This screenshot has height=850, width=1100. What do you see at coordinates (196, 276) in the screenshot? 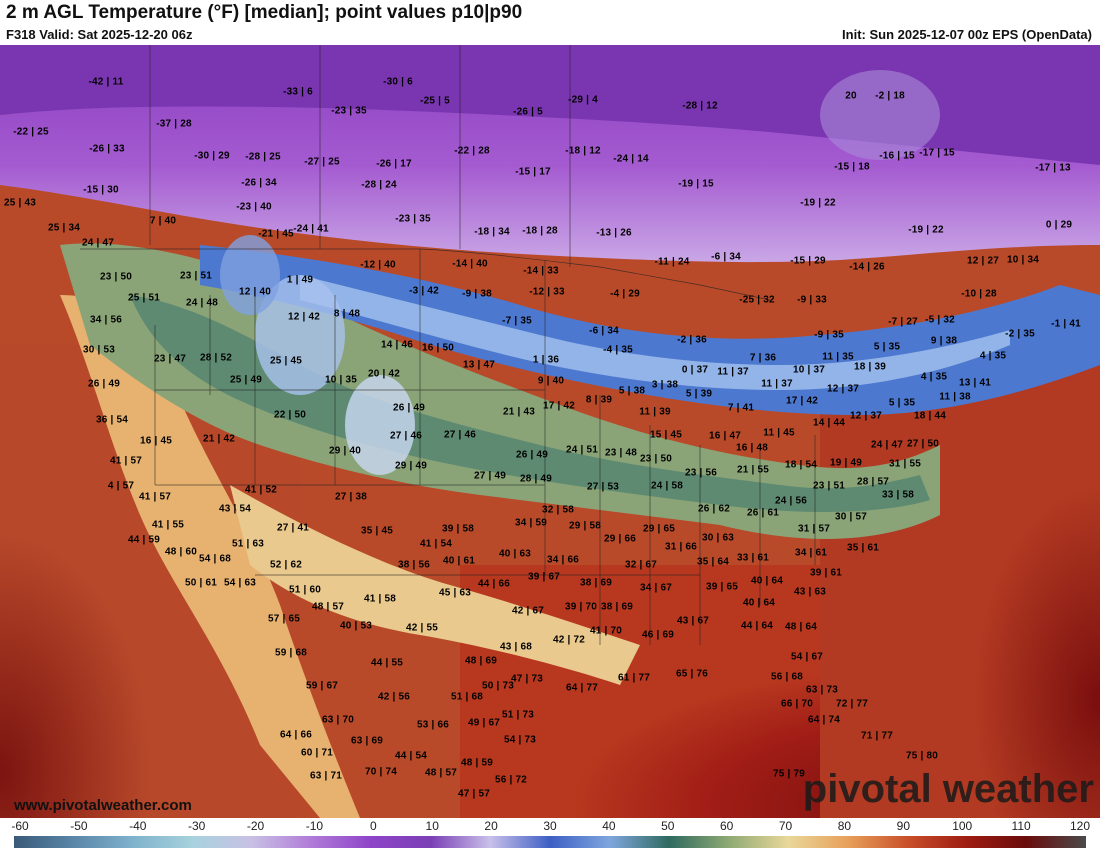
I see `point-value-label: 23 | 51` at bounding box center [196, 276].